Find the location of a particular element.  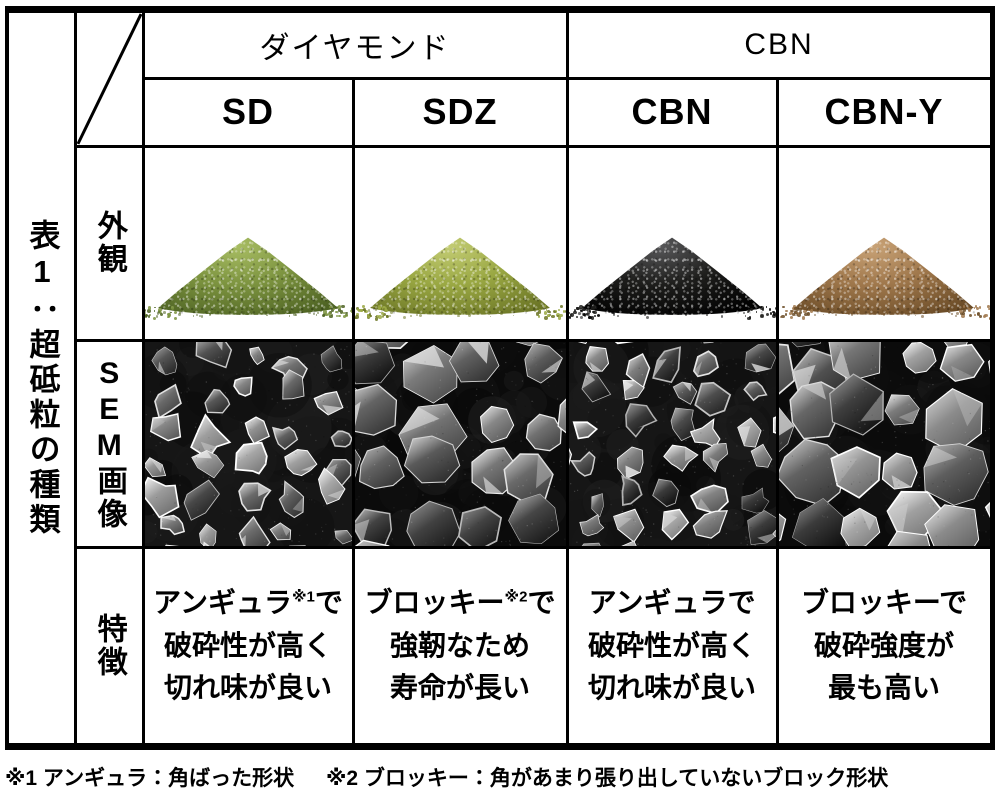

footnote-marker-1: ※1 is located at coordinates (303, 597).